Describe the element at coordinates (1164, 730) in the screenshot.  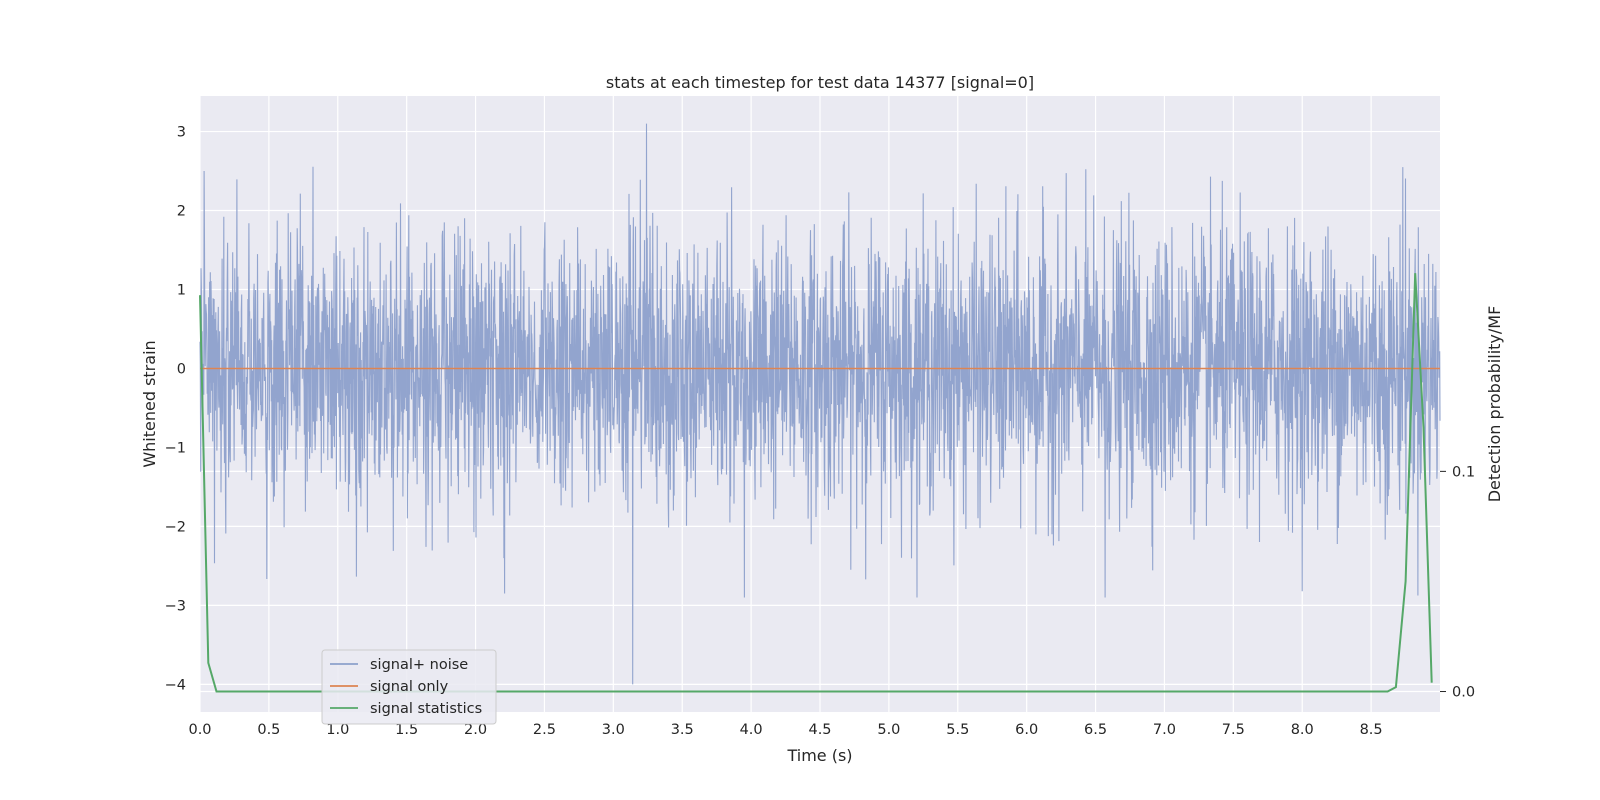
I see `x-tick-label: 7.0` at that location.